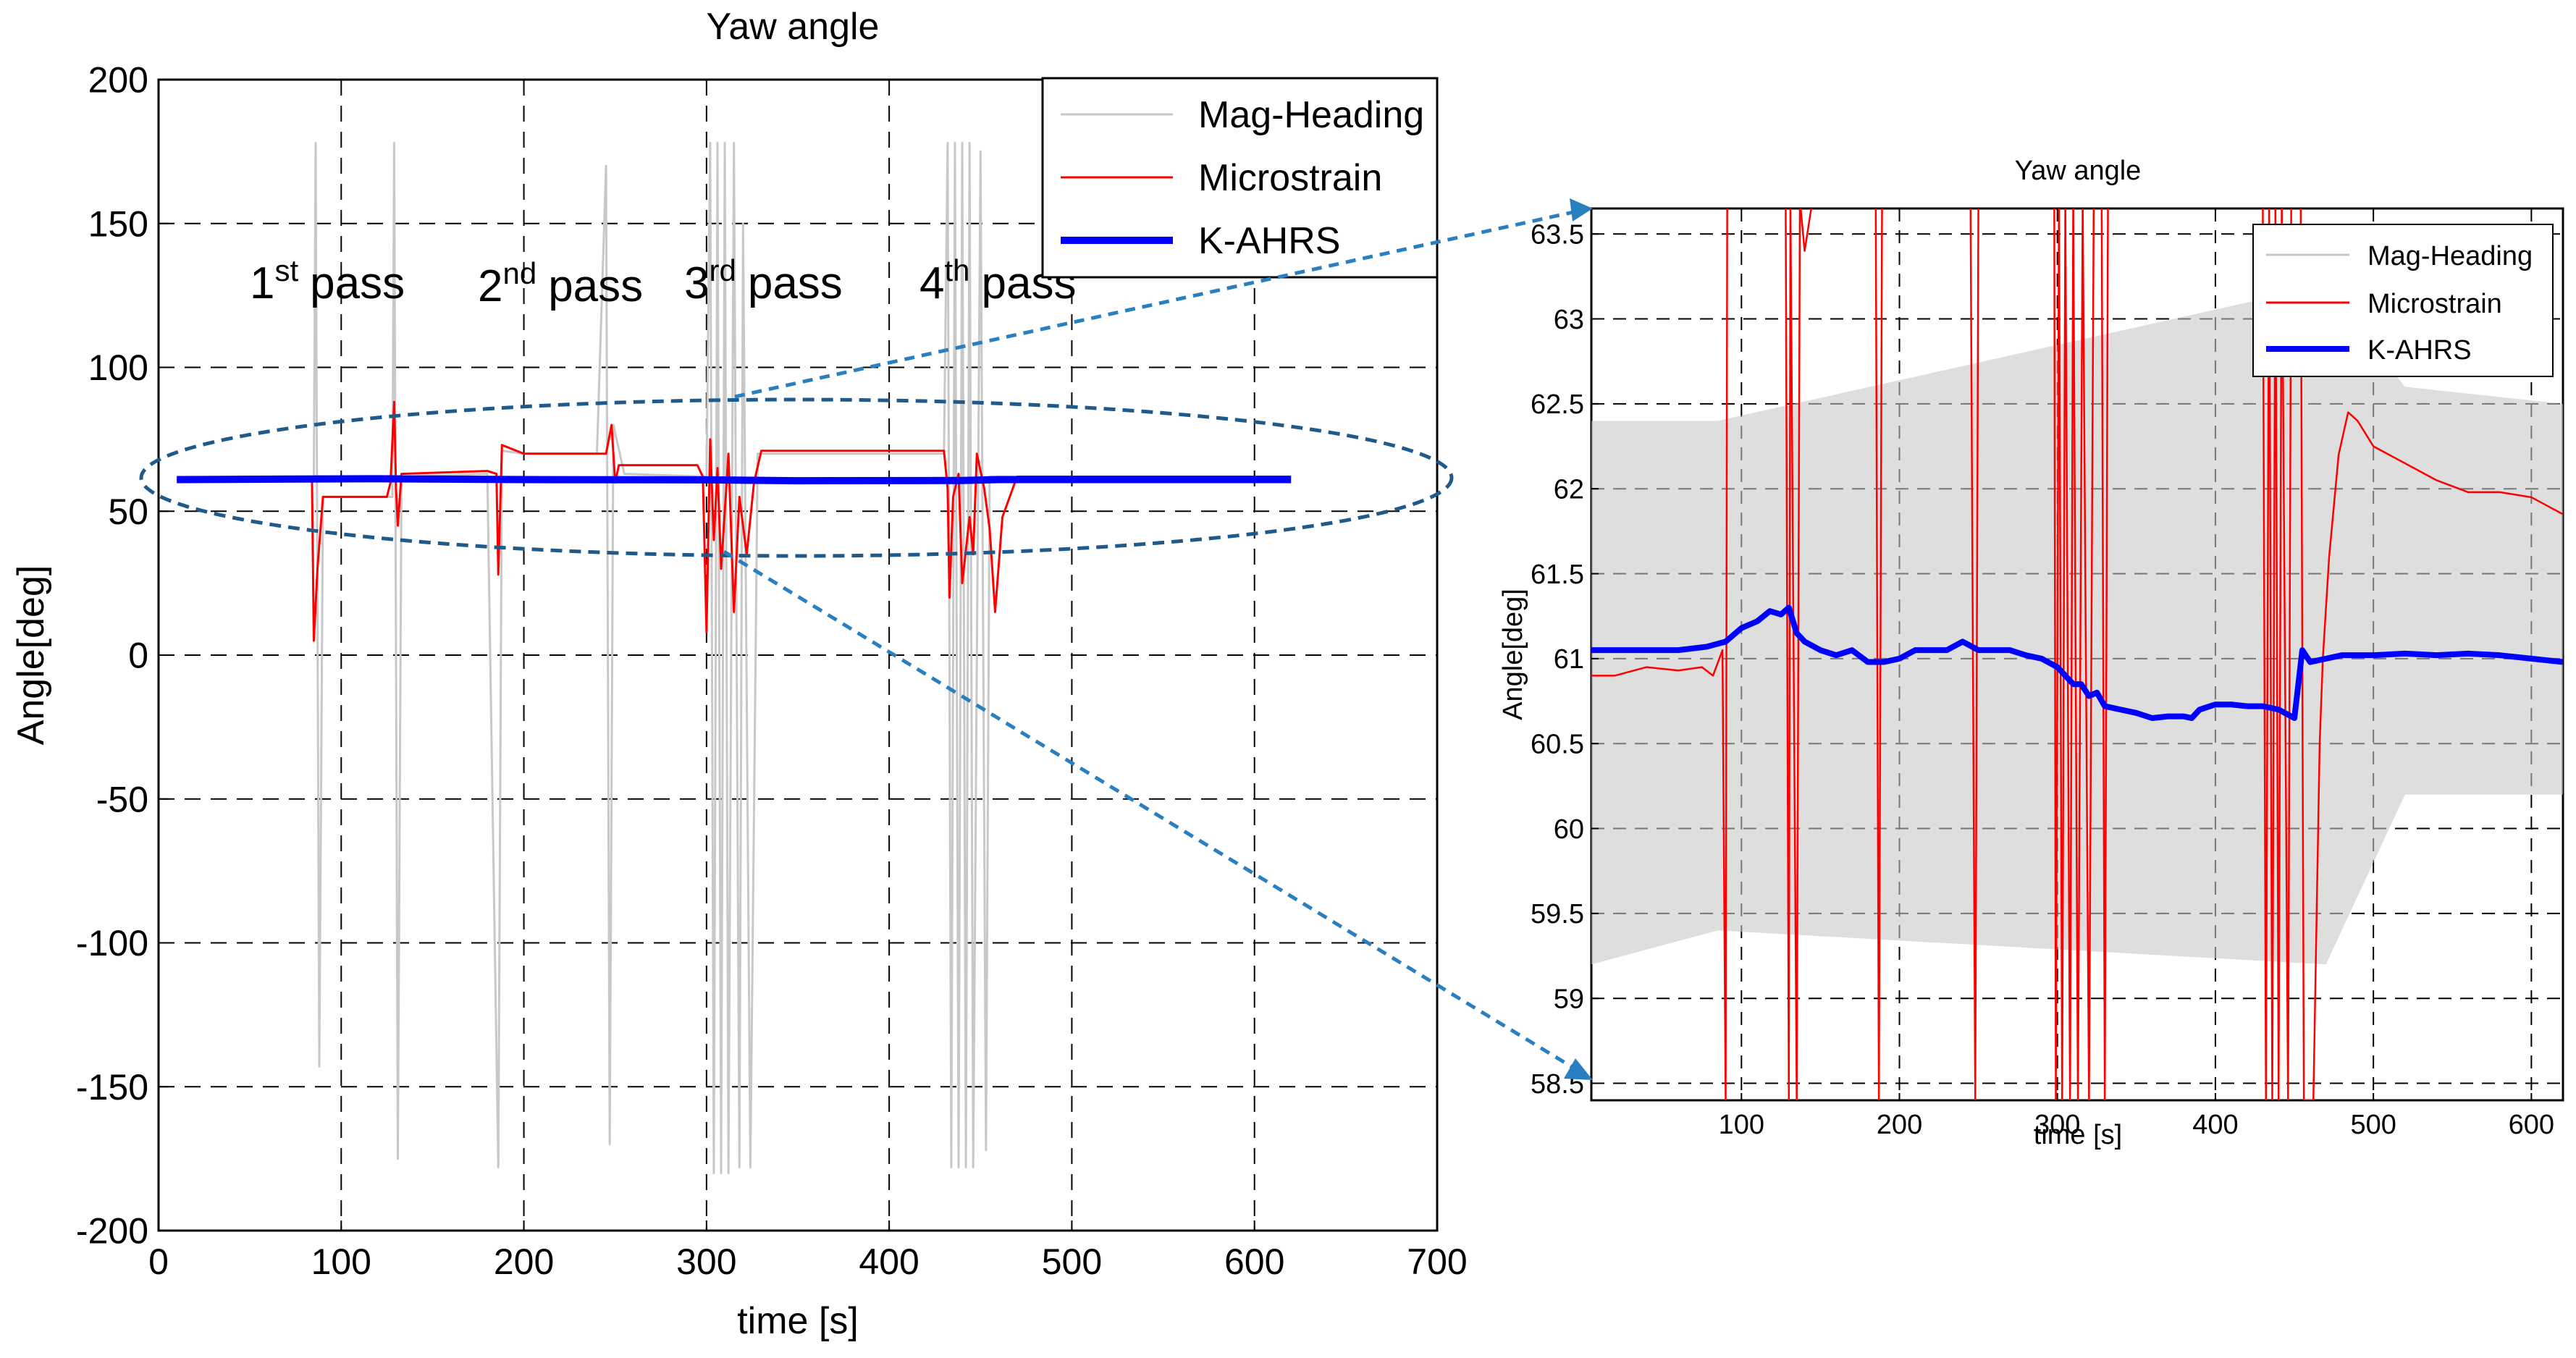  Describe the element at coordinates (1569, 320) in the screenshot. I see `ytick-label-63: 63` at that location.